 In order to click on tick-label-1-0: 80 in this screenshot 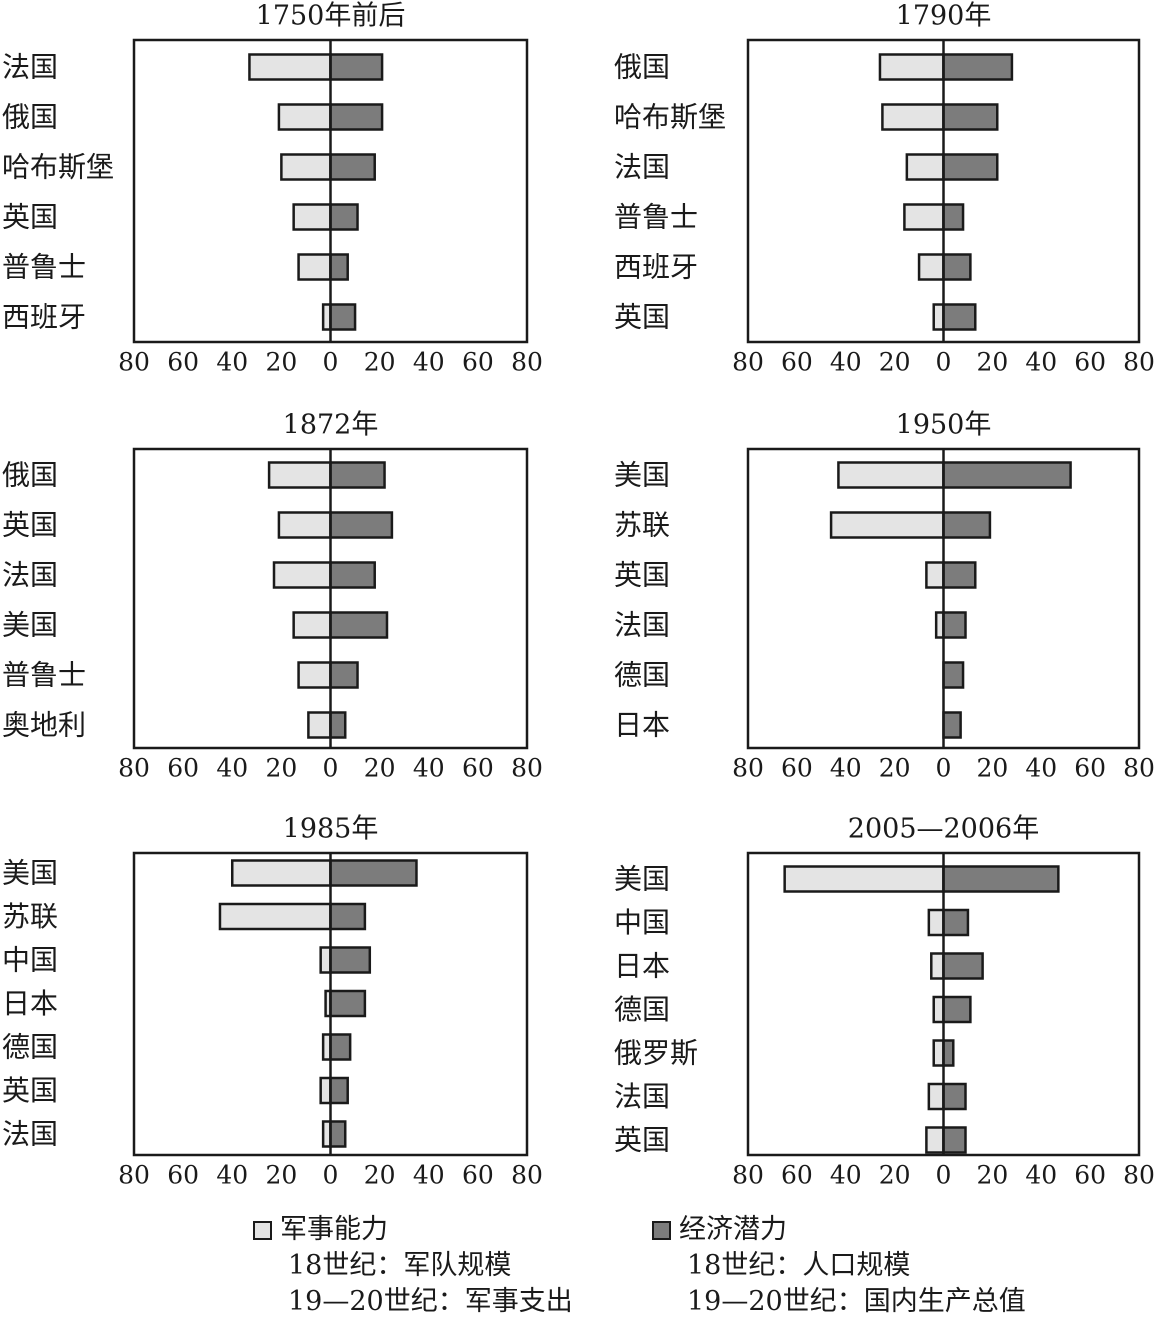, I will do `click(748, 362)`.